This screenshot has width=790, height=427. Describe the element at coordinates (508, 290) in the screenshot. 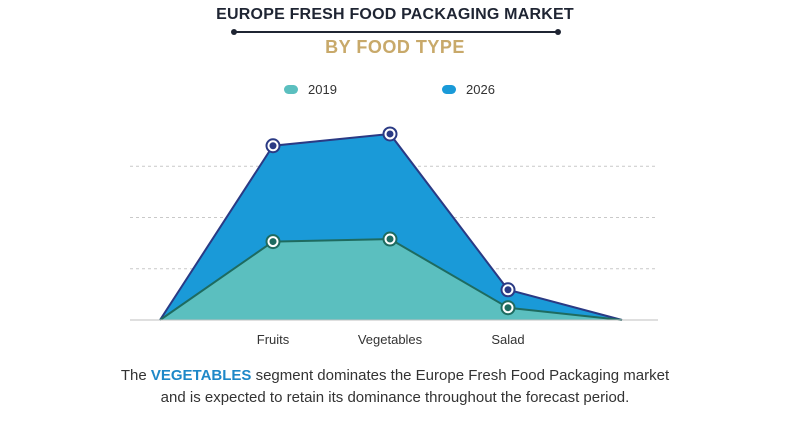

I see `marker-dot-2026-salad` at that location.